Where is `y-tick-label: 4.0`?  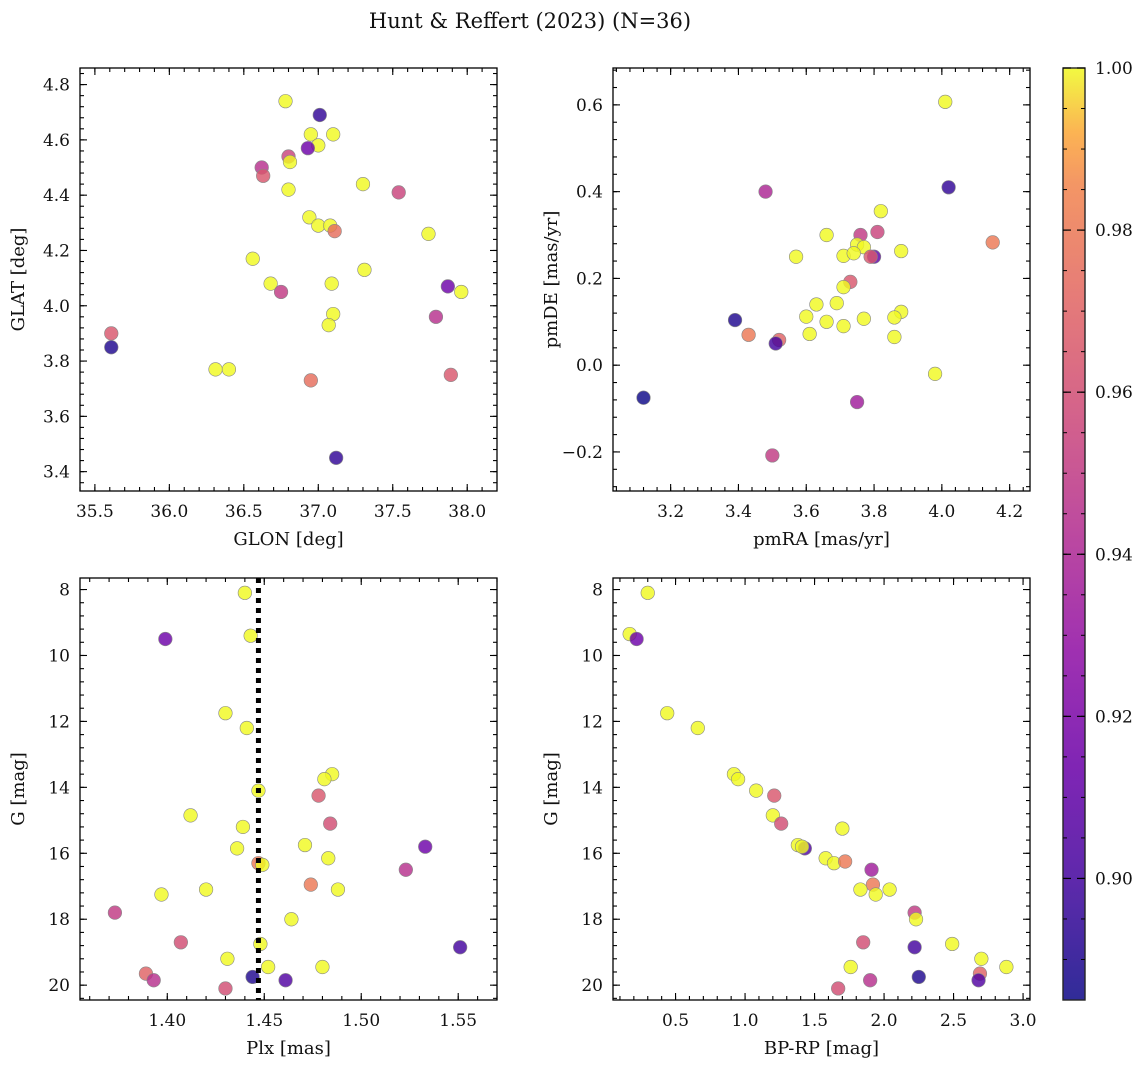 y-tick-label: 4.0 is located at coordinates (56, 307).